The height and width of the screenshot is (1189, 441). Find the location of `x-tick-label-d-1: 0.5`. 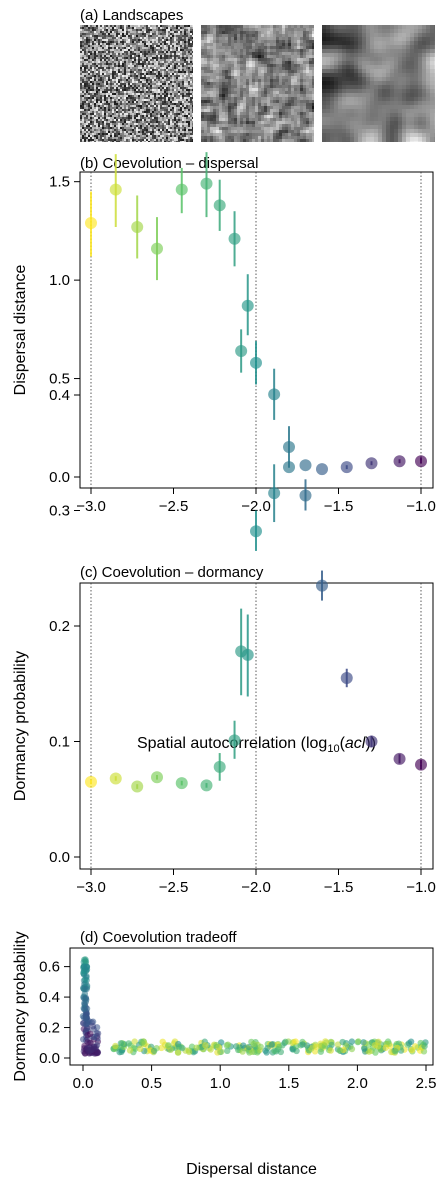

x-tick-label-d-1: 0.5 is located at coordinates (151, 1083).